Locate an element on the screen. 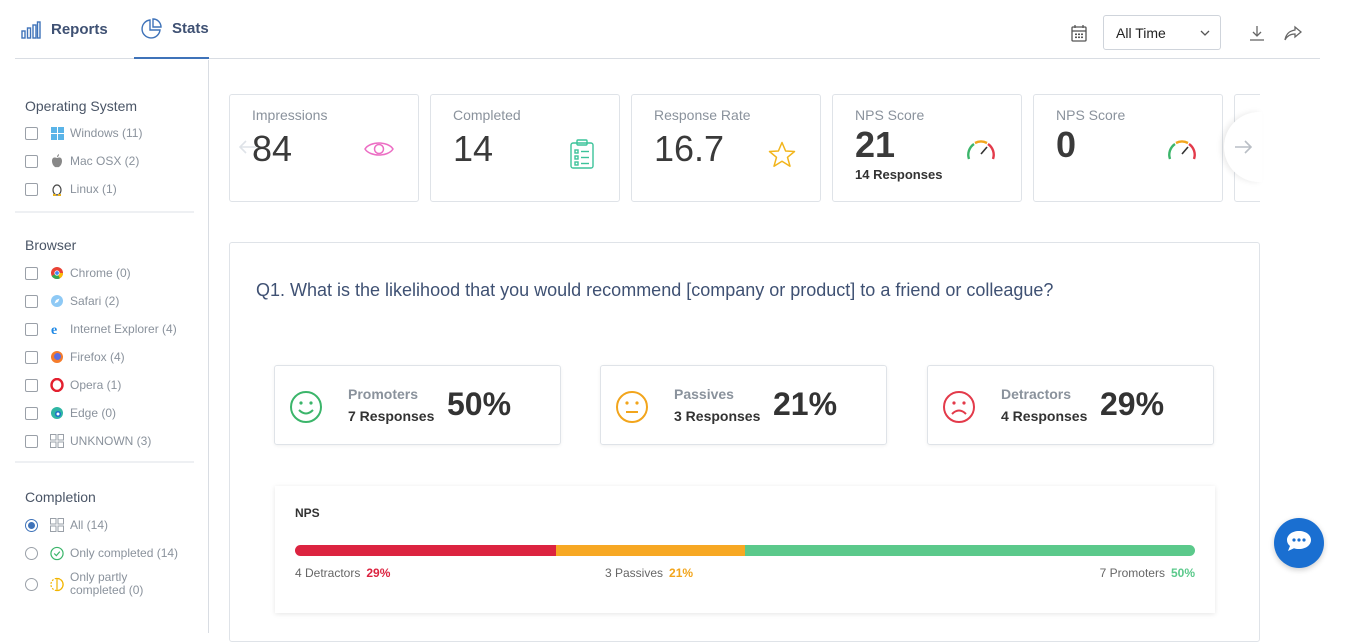 This screenshot has height=642, width=1347. browser-filter-title: Browser is located at coordinates (51, 245).